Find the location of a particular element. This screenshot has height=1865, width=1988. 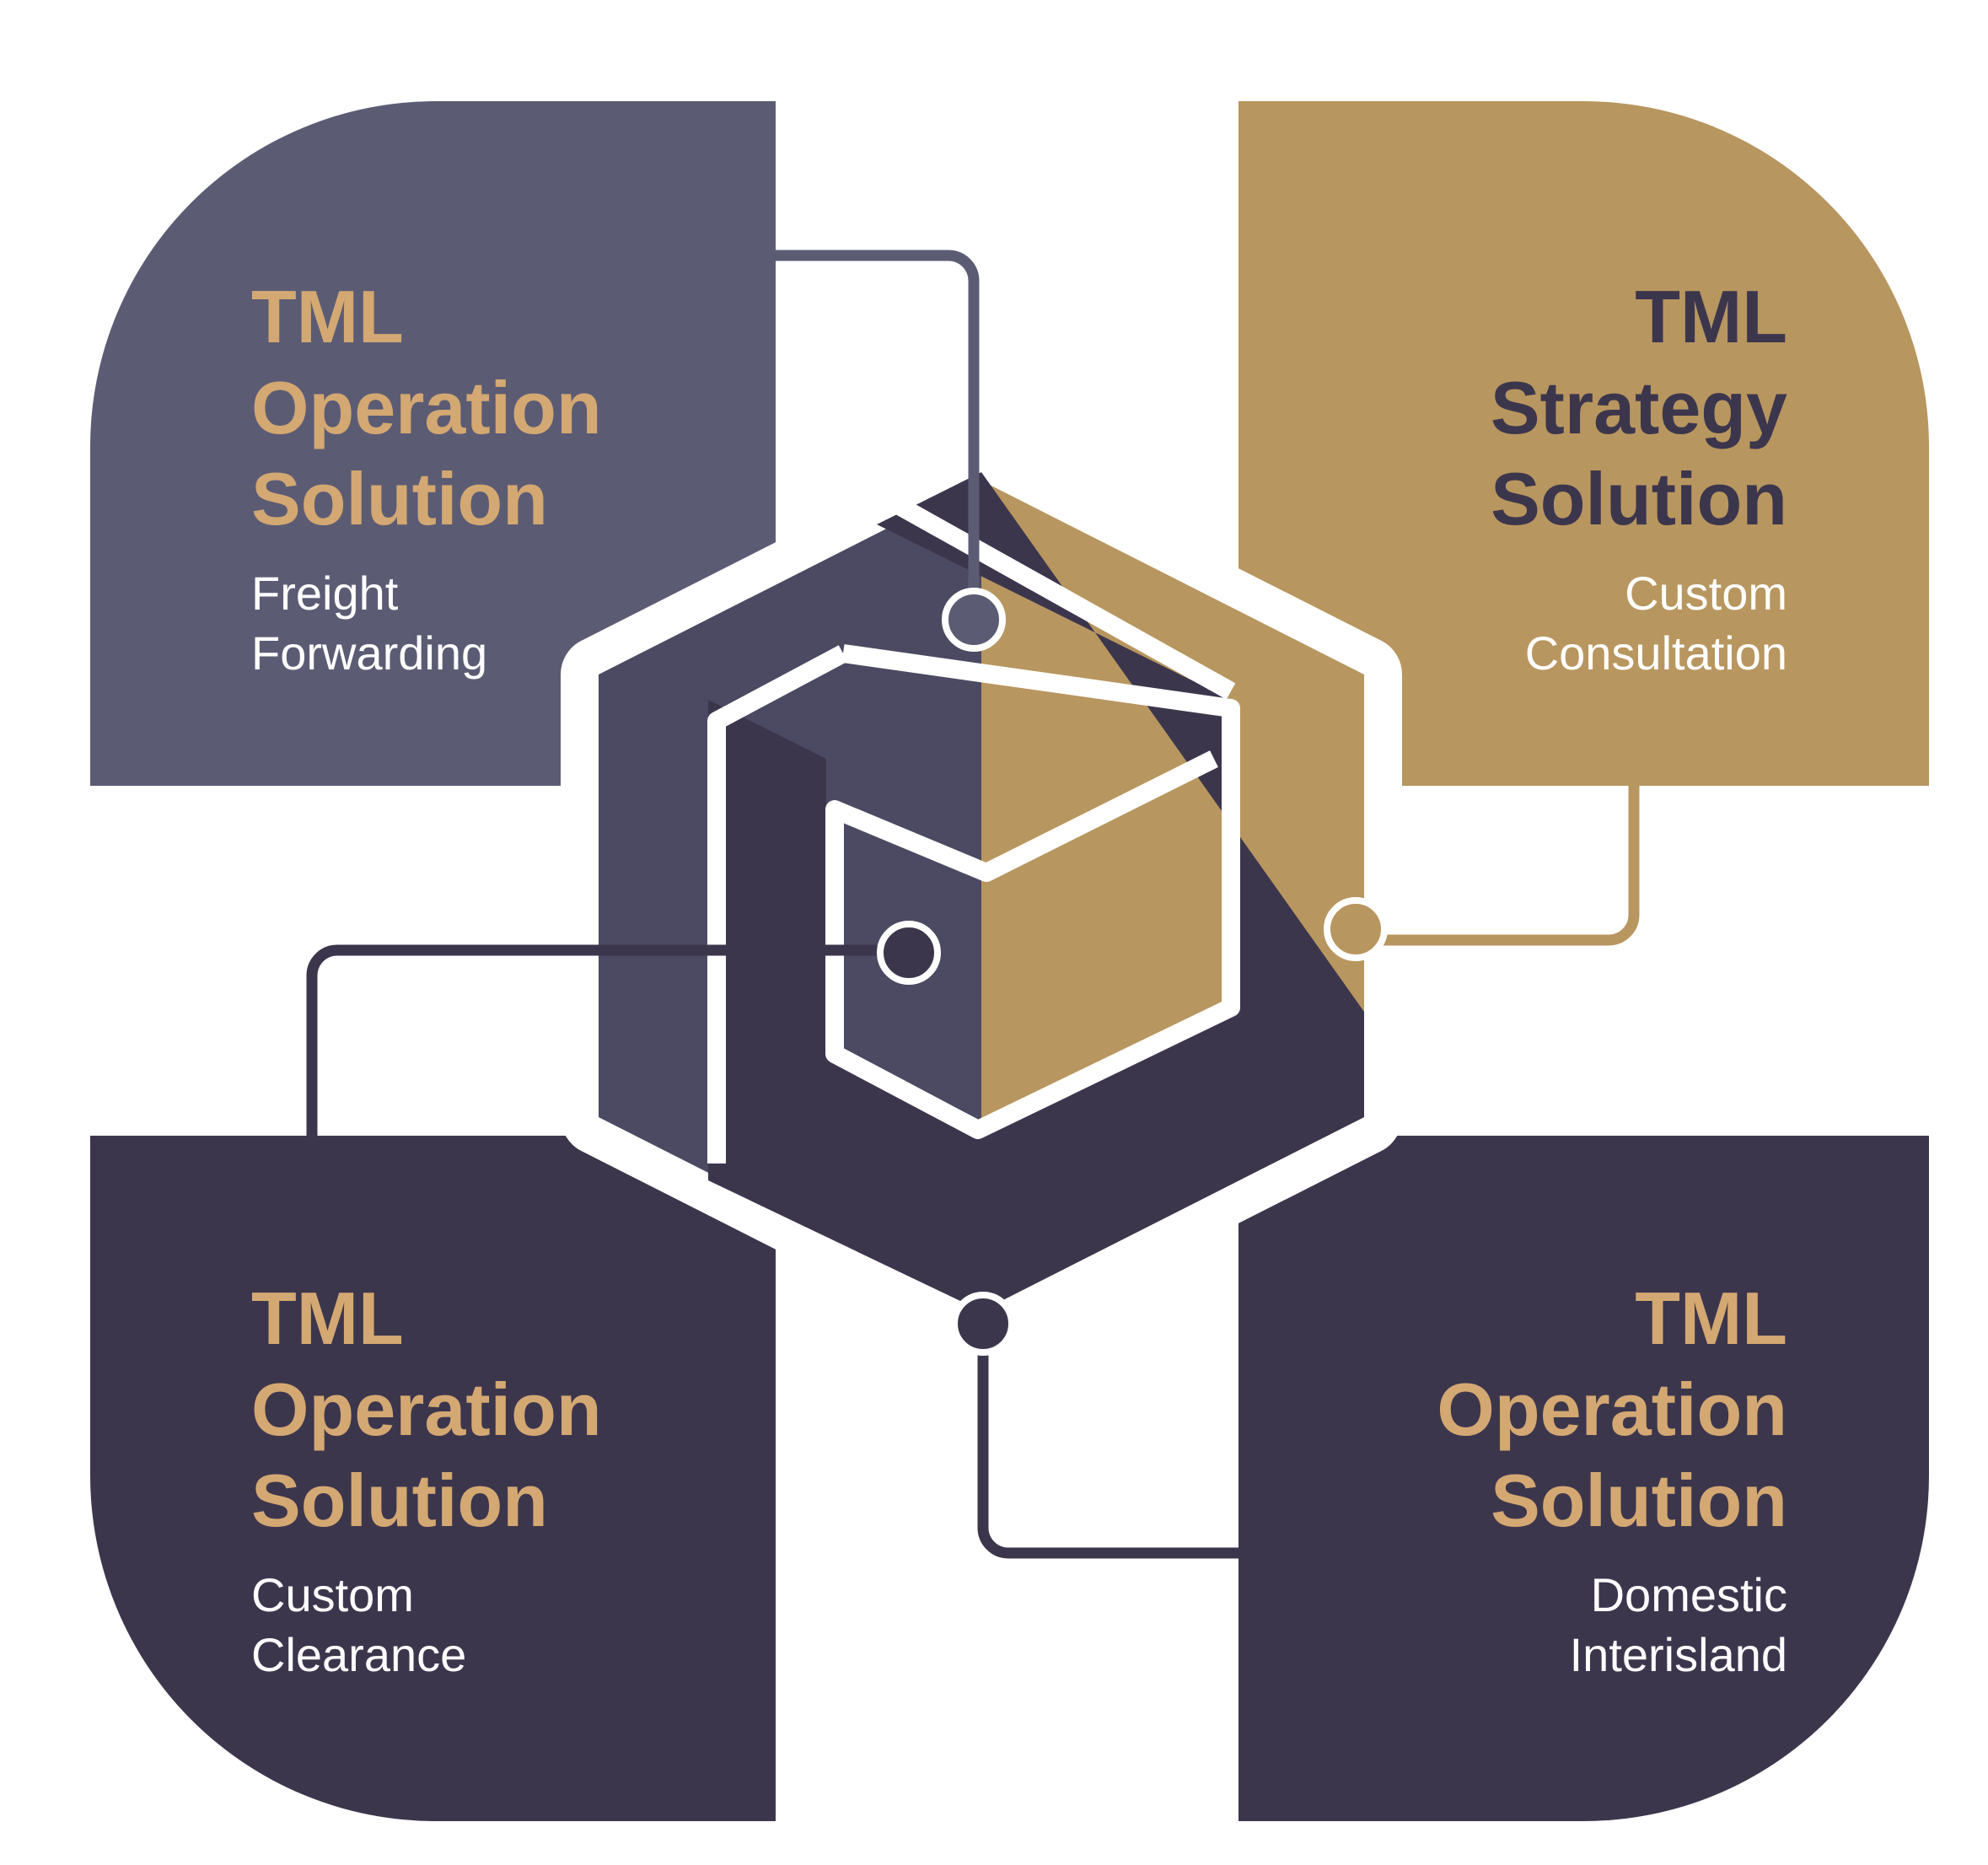

connector-top-right is located at coordinates (1511, 866).